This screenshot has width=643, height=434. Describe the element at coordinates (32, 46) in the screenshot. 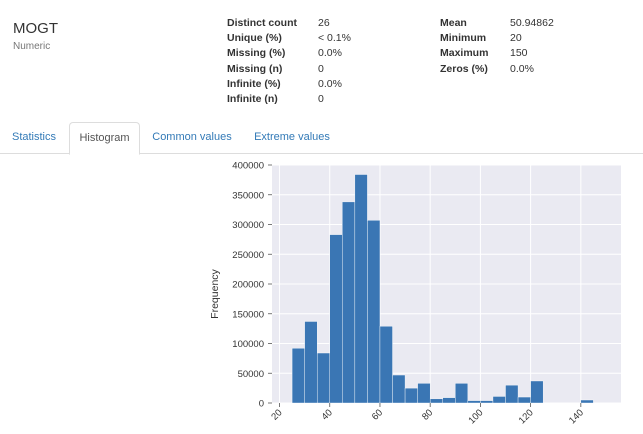

I see `variable-type: Numeric` at that location.